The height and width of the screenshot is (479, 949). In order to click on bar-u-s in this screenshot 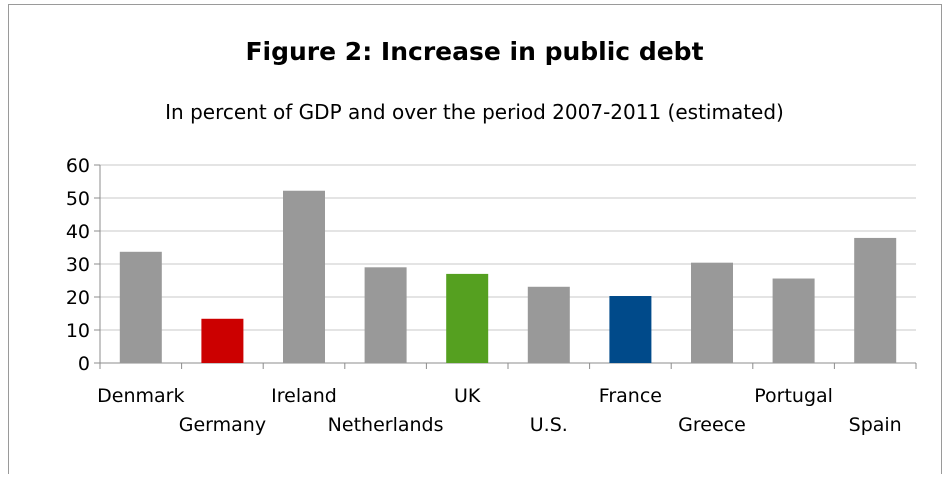, I will do `click(548, 324)`.